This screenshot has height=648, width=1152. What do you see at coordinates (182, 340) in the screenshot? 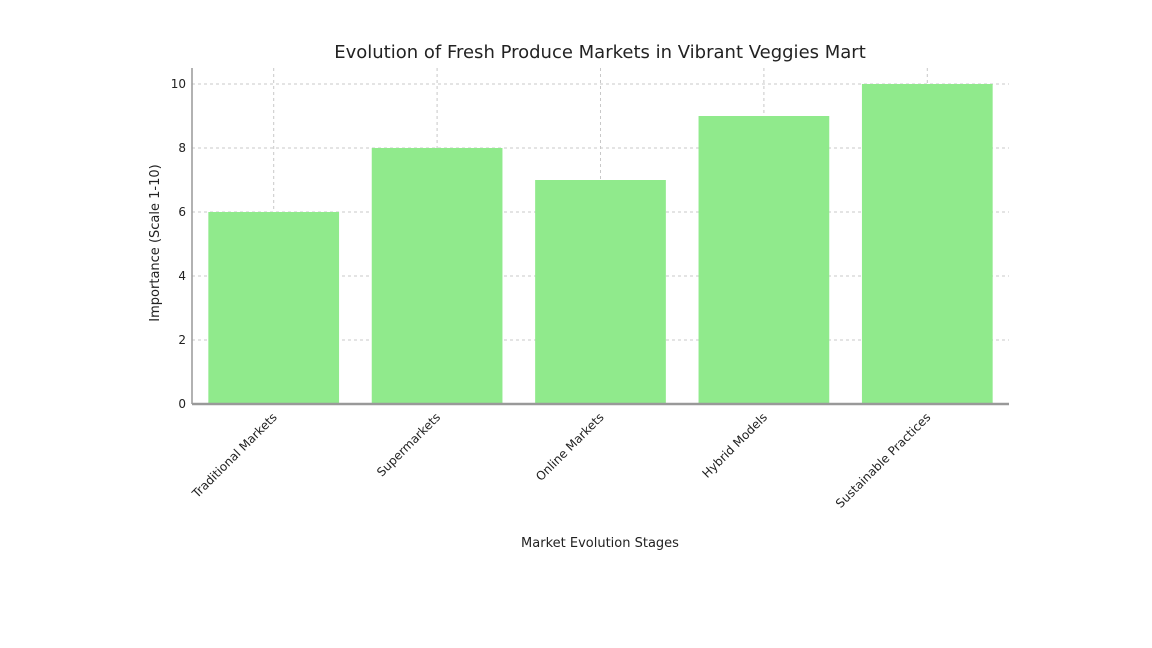
I see `y-tick-label: 2` at bounding box center [182, 340].